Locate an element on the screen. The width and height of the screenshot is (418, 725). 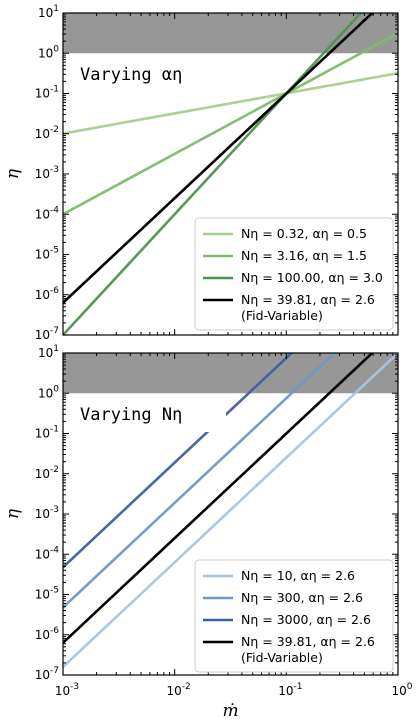
legend-label: Nη = 3.16, αη = 1.5 is located at coordinates (304, 255).